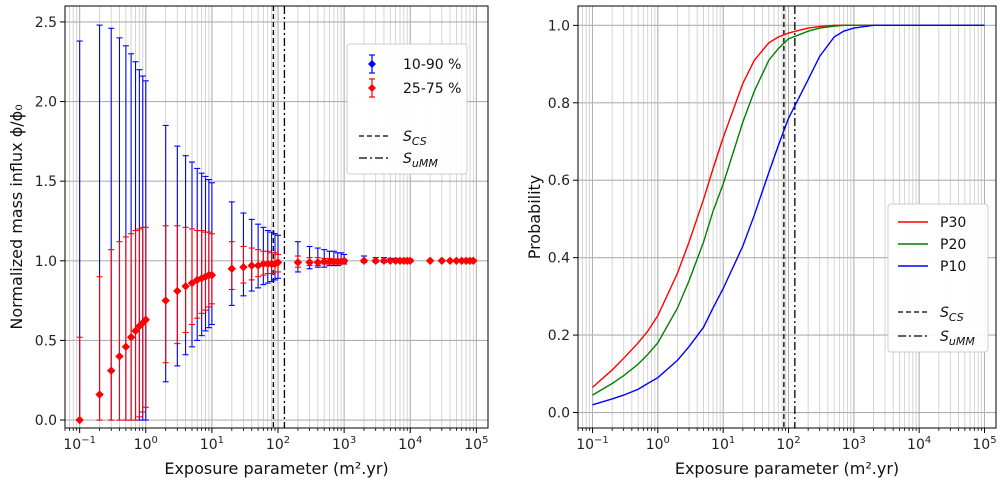 This screenshot has width=1000, height=482. What do you see at coordinates (46, 23) in the screenshot?
I see `y-tick-label: 2.5` at bounding box center [46, 23].